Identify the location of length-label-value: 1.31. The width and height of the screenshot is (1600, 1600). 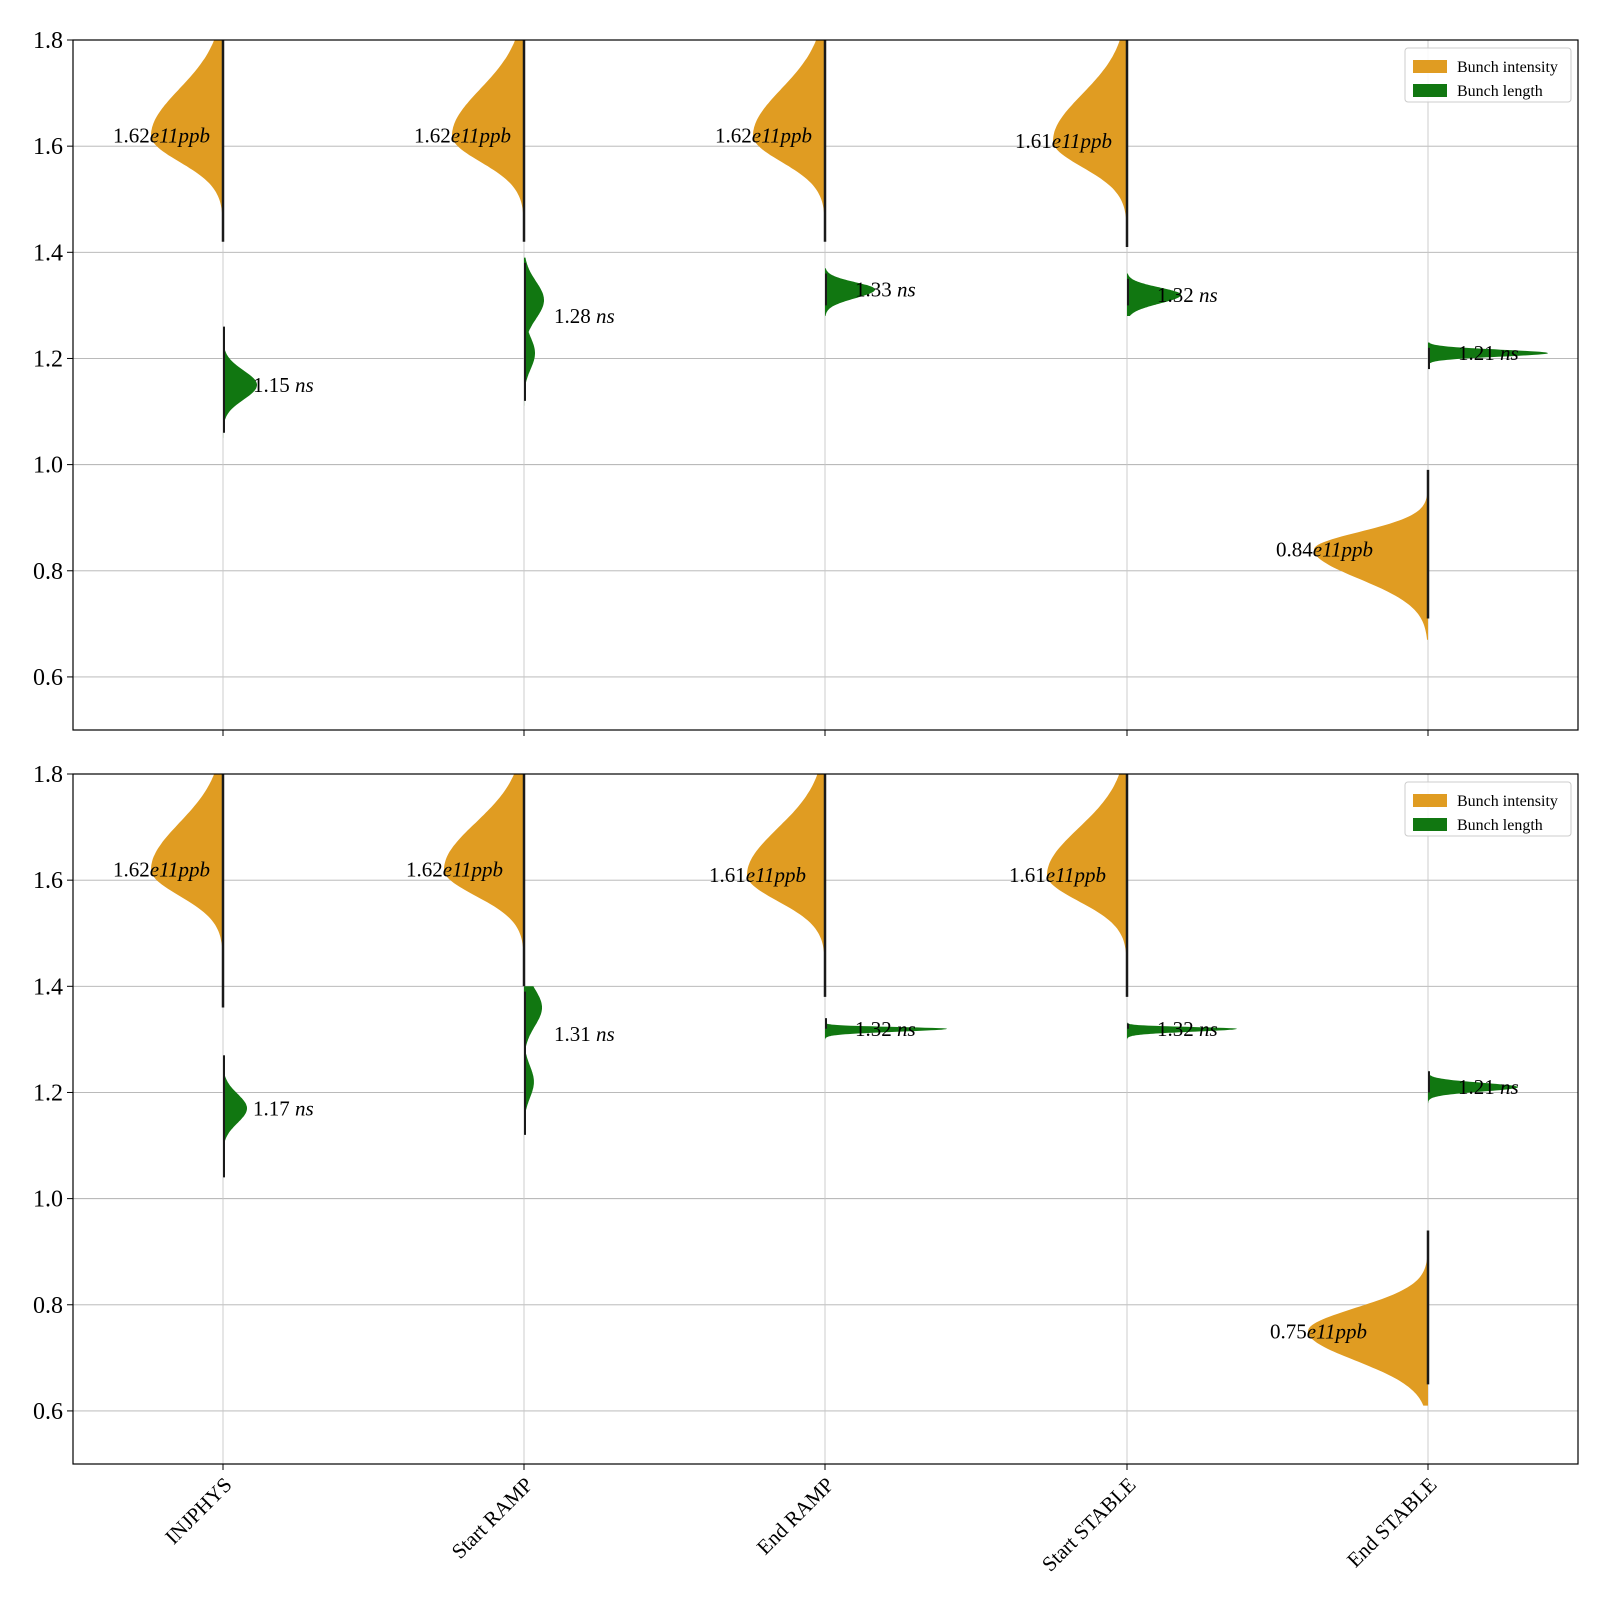
(575, 1034).